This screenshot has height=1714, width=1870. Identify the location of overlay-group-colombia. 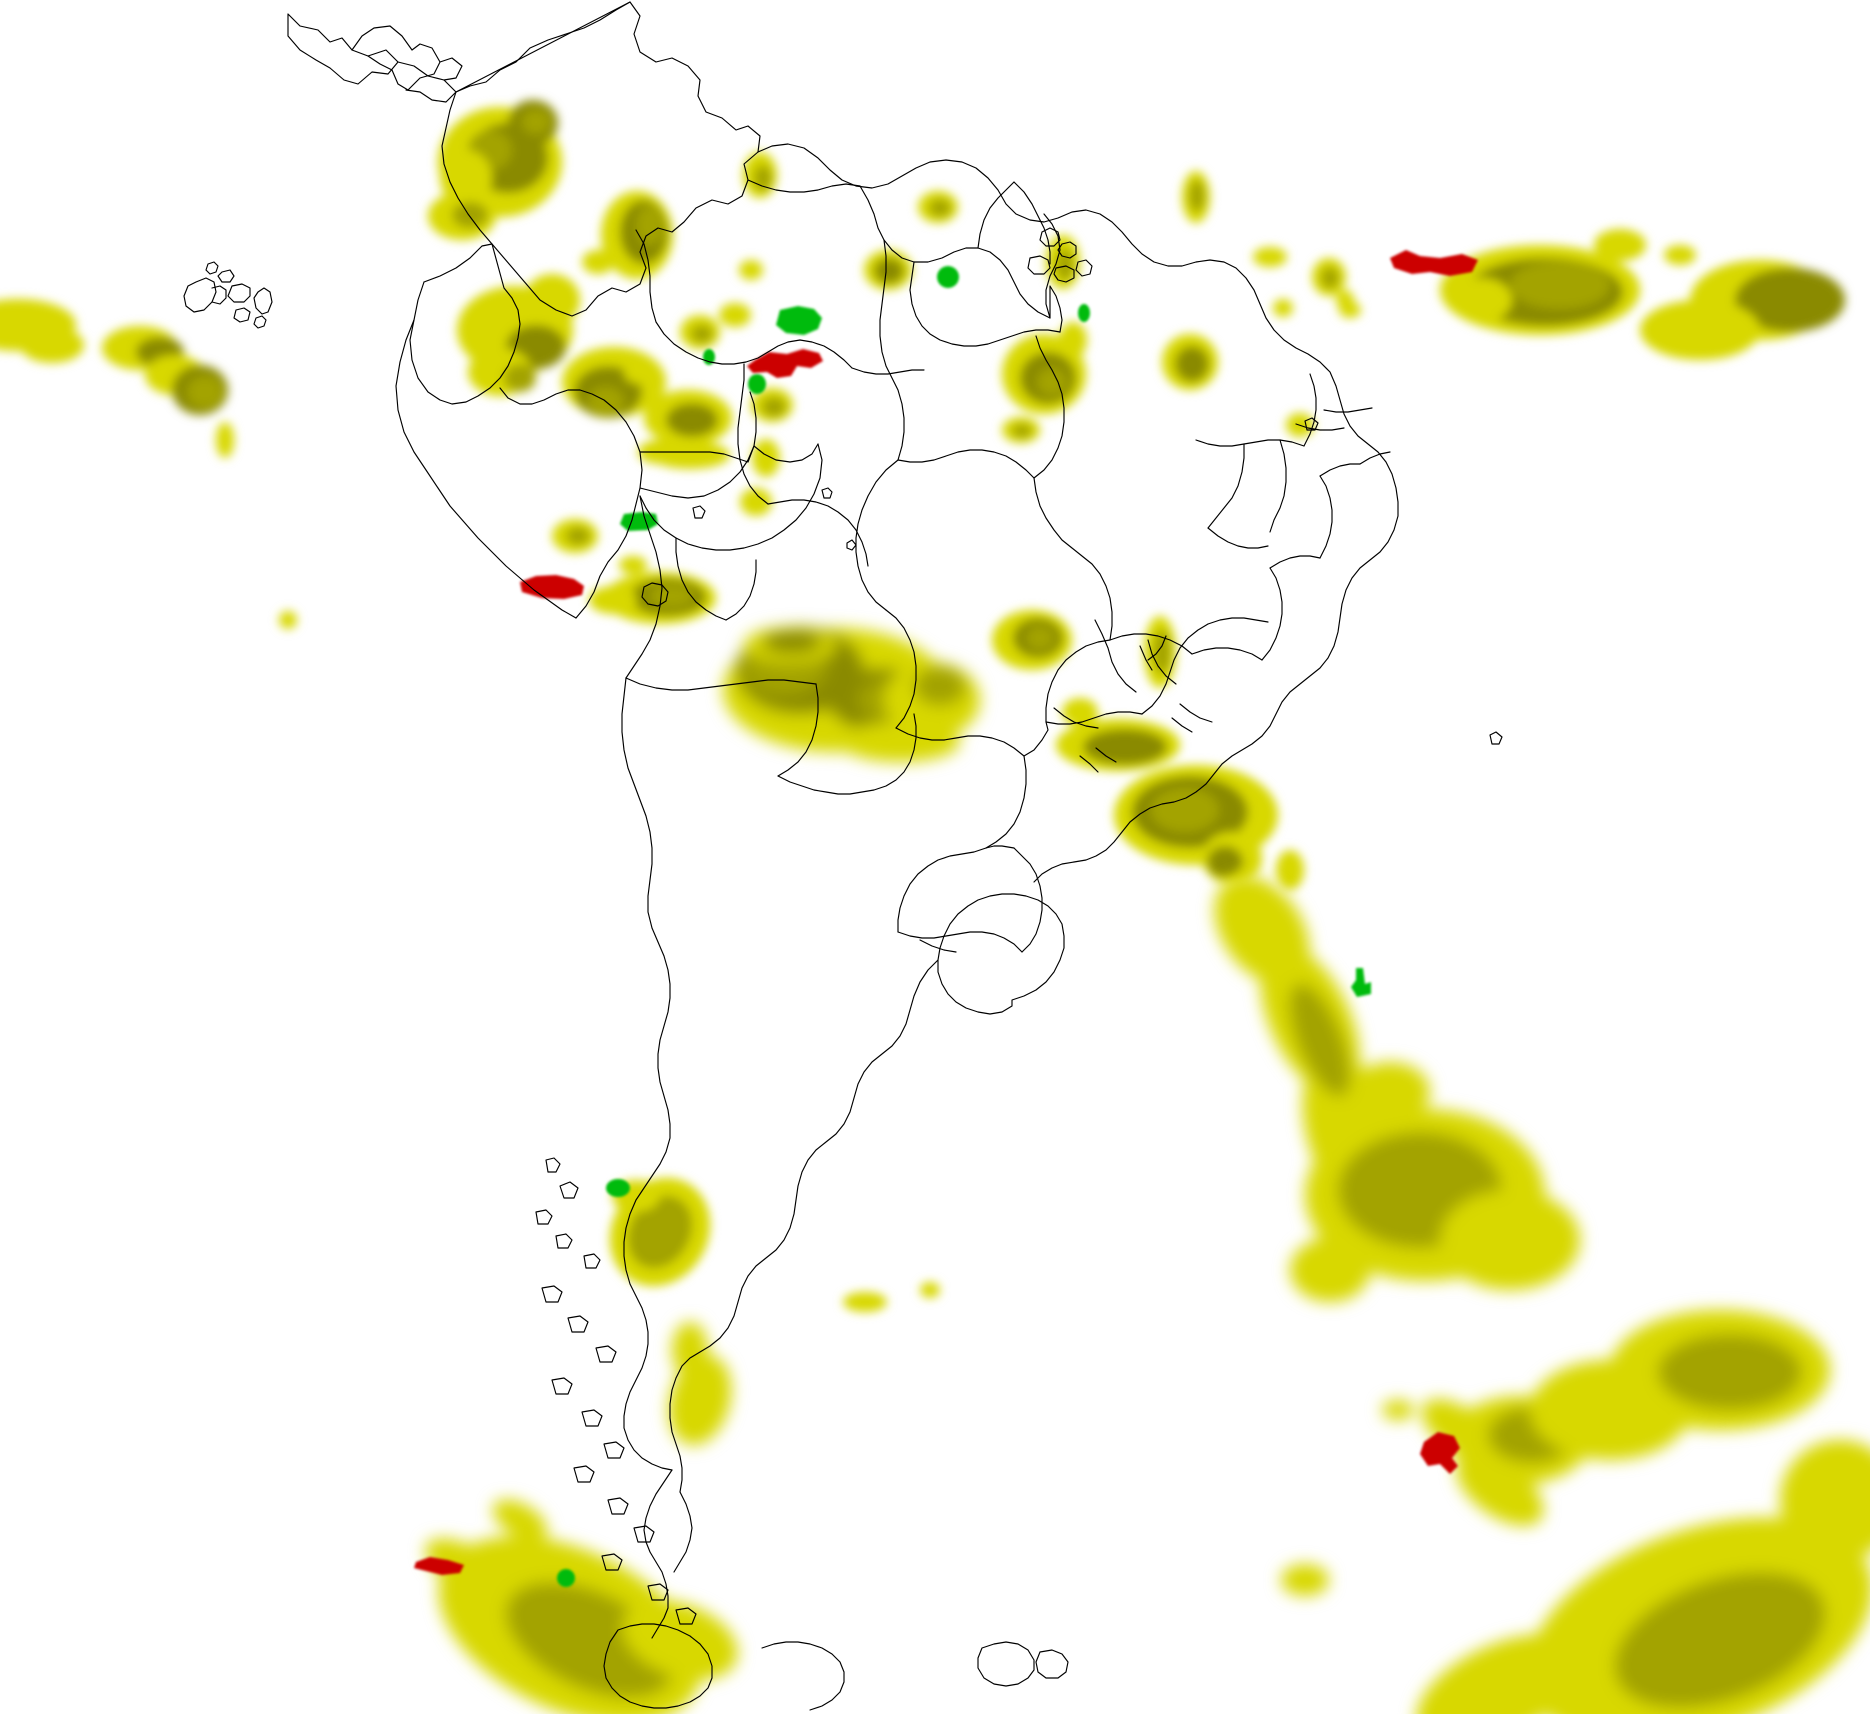
(550, 189).